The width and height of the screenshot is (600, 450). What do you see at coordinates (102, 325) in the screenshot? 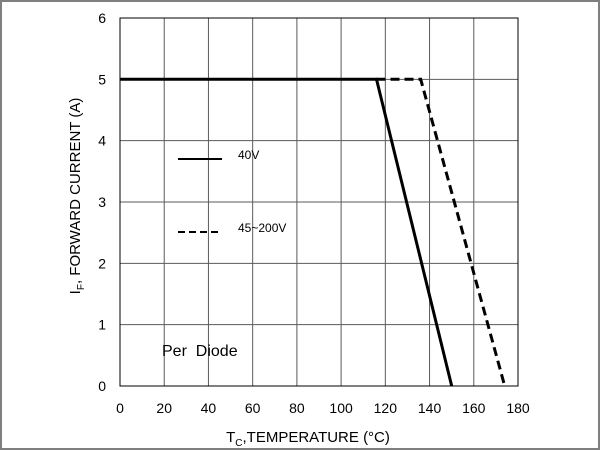
I see `y-tick-label: 1` at bounding box center [102, 325].